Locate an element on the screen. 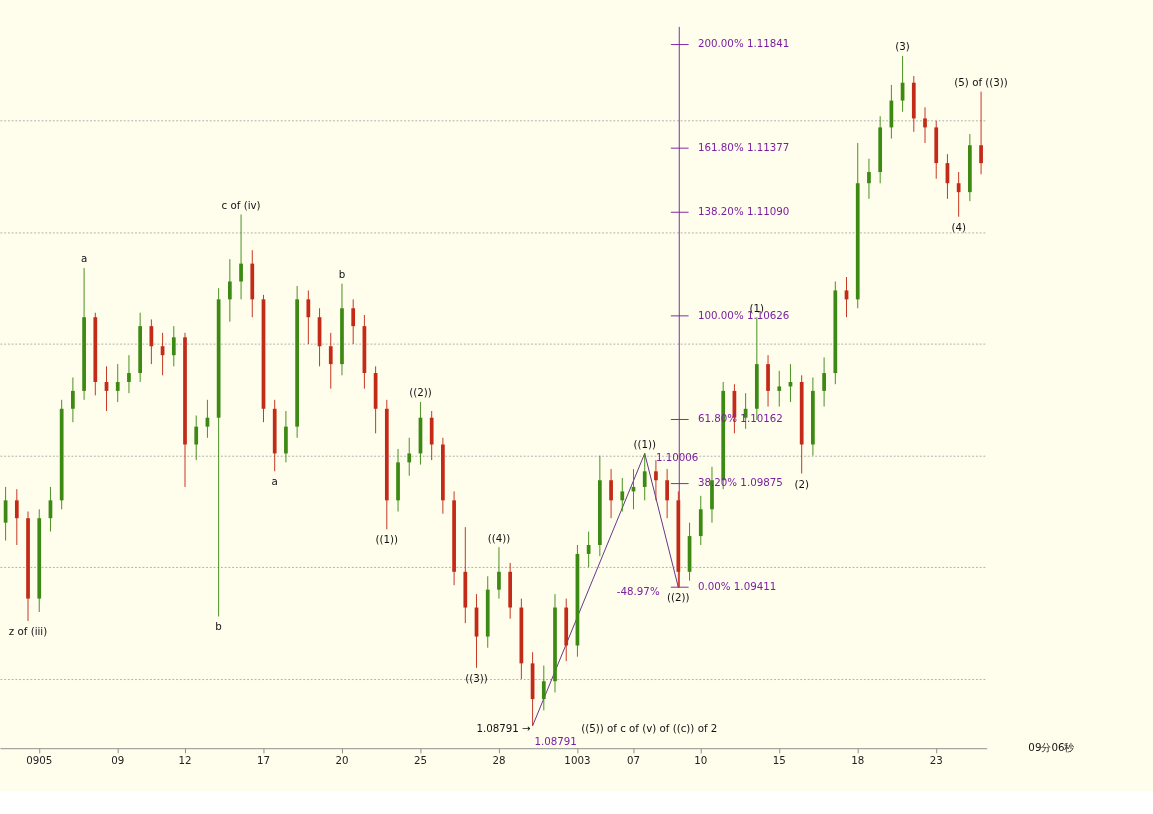 This screenshot has width=1153, height=814. x-tick-label: 12 is located at coordinates (185, 759).